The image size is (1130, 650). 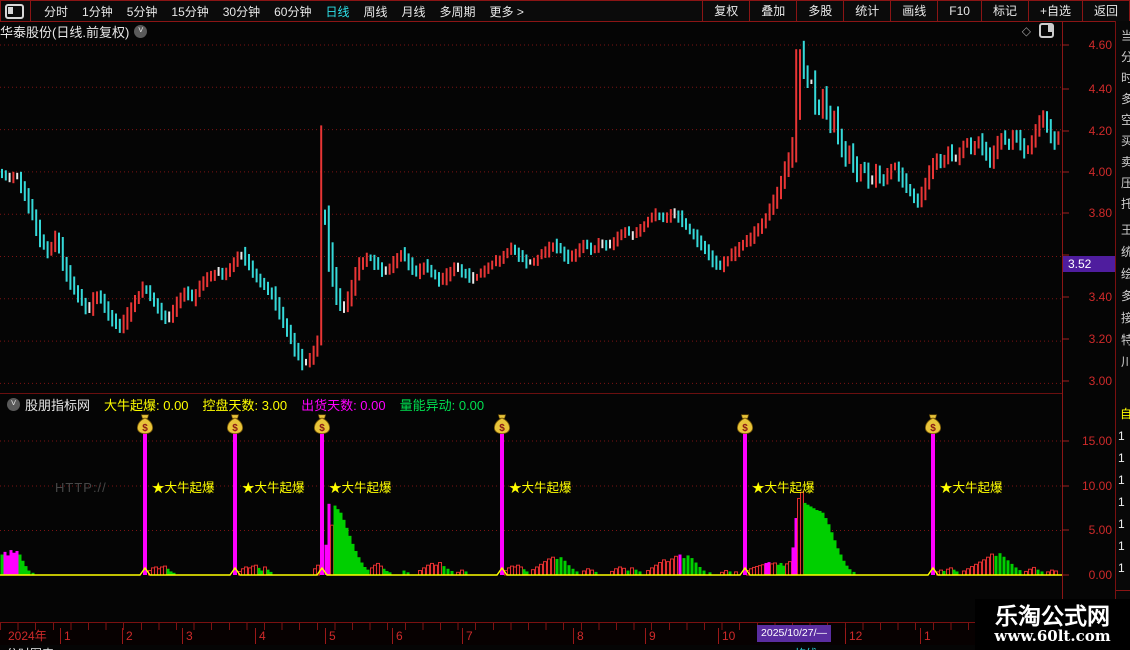 What do you see at coordinates (565, 647) in the screenshot?
I see `clipped-bottom-row: 分时图表 均线` at bounding box center [565, 647].